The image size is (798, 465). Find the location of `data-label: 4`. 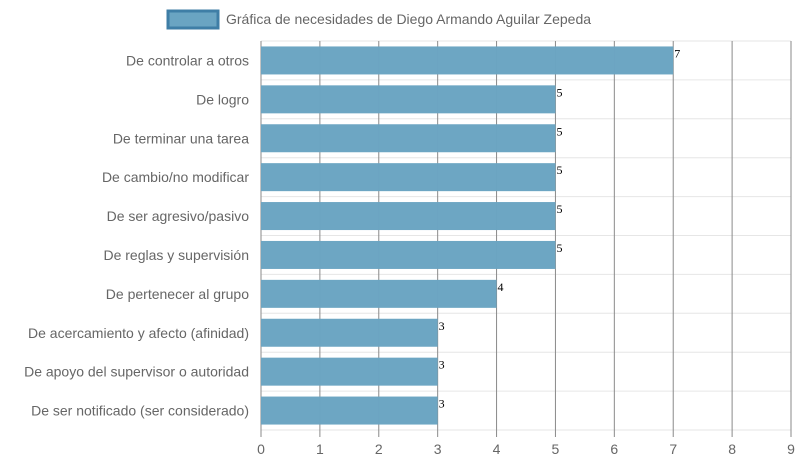

data-label: 4 is located at coordinates (501, 287).